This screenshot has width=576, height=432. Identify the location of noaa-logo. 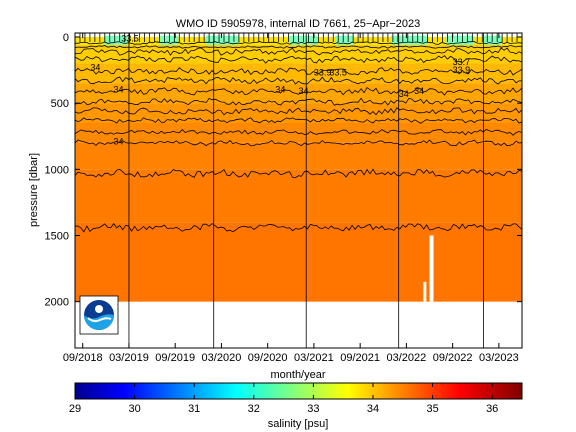
(99, 315).